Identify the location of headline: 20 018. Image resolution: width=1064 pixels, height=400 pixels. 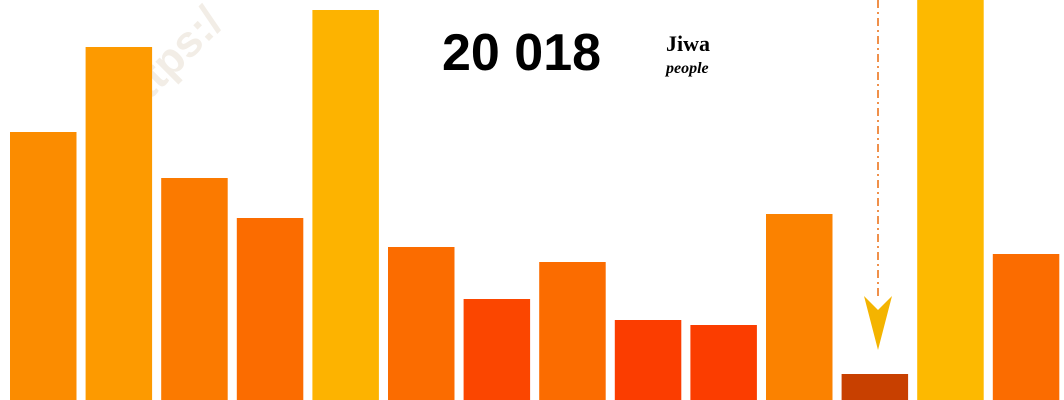
(521, 53).